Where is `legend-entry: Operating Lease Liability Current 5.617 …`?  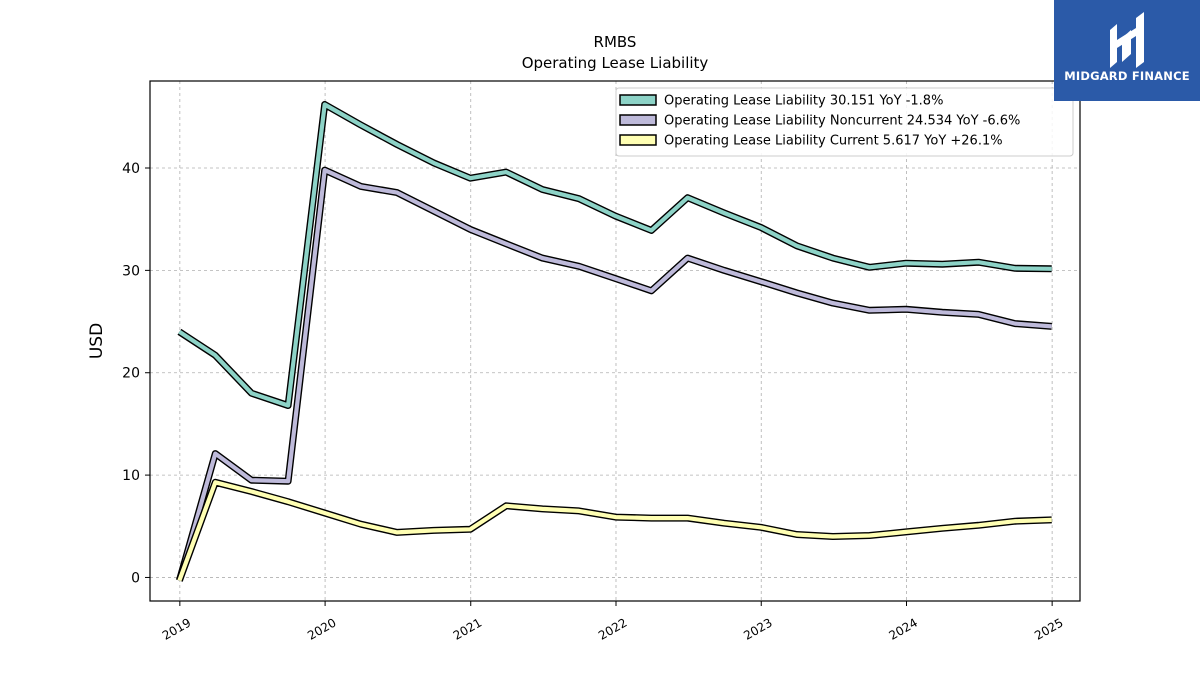 legend-entry: Operating Lease Liability Current 5.617 … is located at coordinates (833, 141).